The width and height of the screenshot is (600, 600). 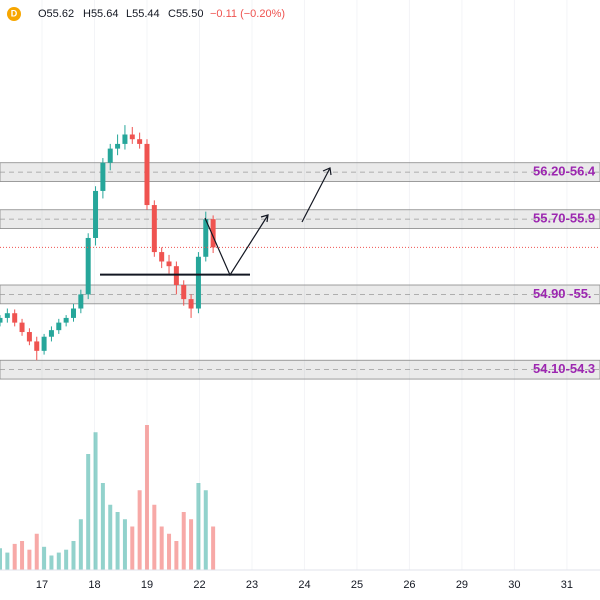 I want to click on x-axis: 17 18 19 22 23 24 25 26 29 30 31, so click(x=300, y=580).